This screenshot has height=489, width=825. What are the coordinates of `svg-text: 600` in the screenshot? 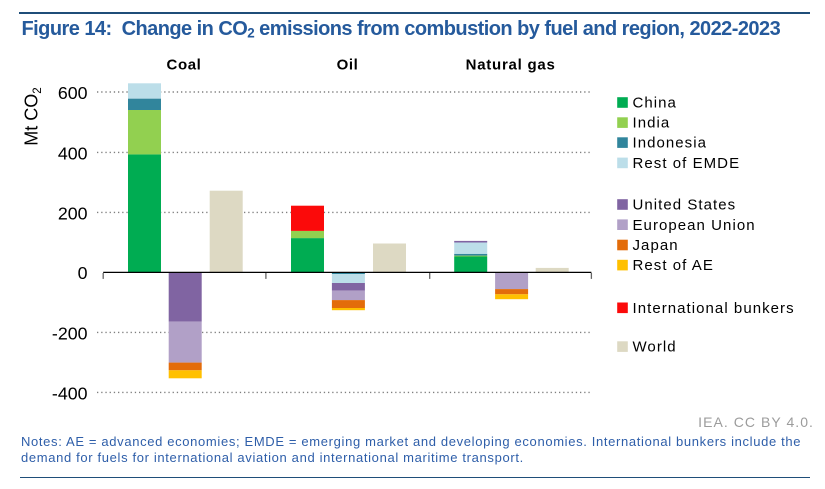 It's located at (73, 93).